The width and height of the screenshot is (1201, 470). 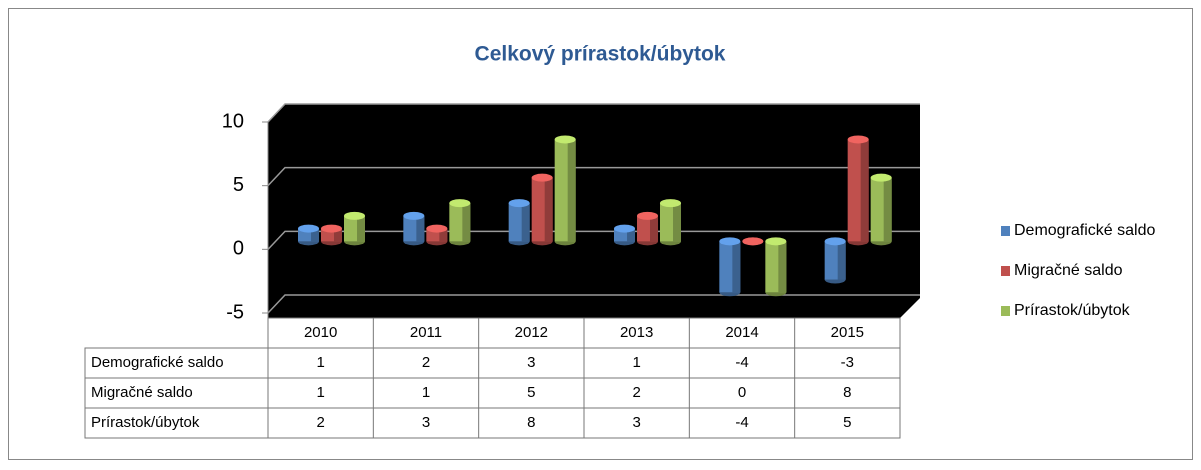 I want to click on x-tick-label: 2015, so click(x=847, y=332).